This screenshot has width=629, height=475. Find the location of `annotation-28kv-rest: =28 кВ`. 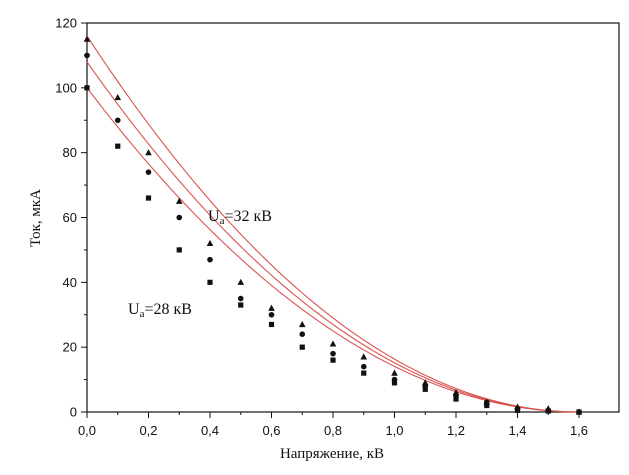

annotation-28kv-rest: =28 кВ is located at coordinates (167, 309).